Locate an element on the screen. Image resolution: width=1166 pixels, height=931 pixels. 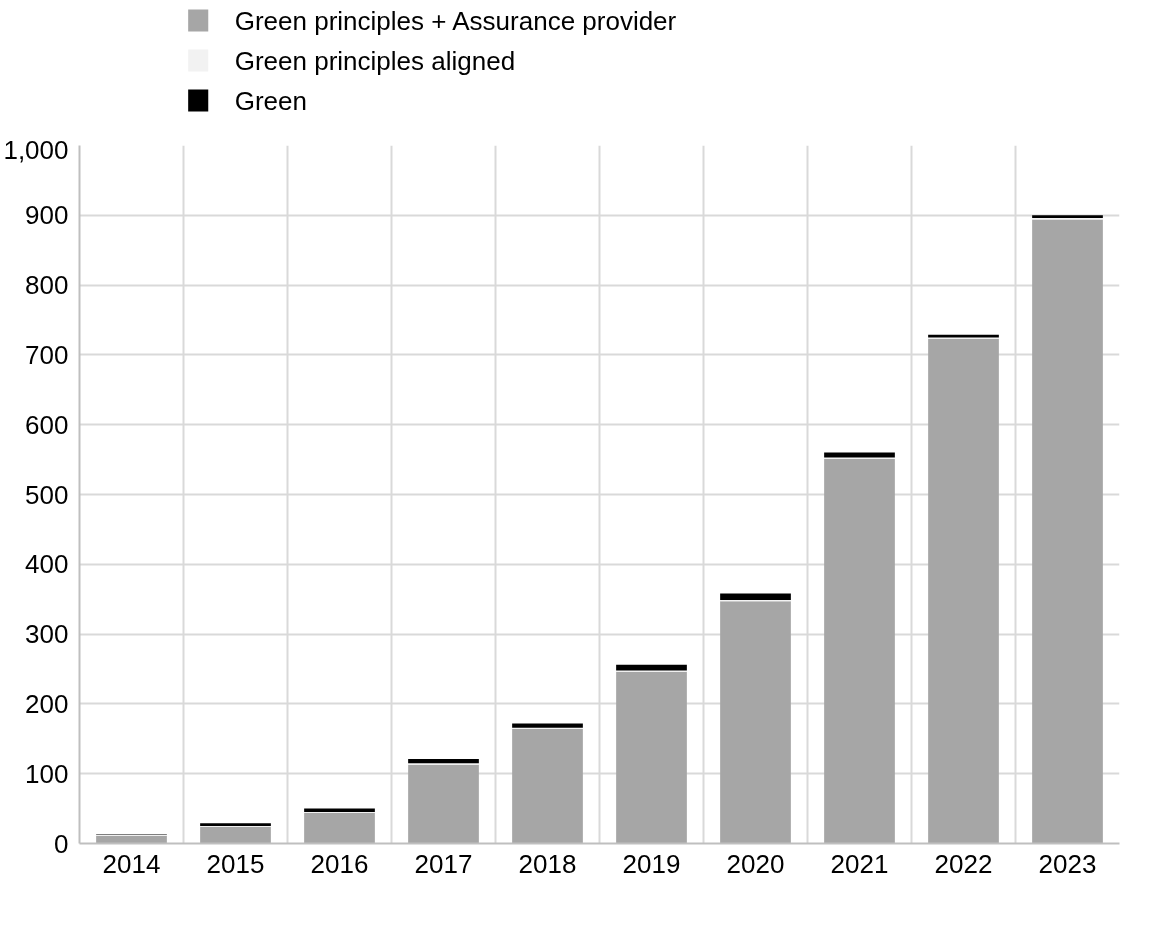
x-tick-label: 2020 is located at coordinates (755, 863).